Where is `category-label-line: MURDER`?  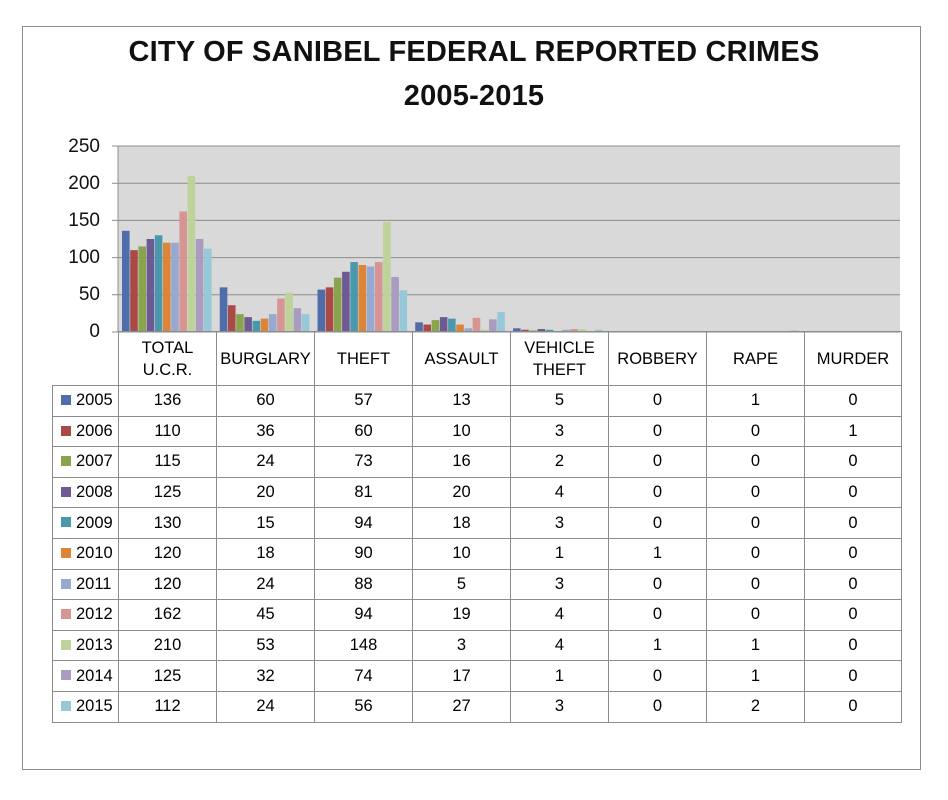
category-label-line: MURDER is located at coordinates (853, 358).